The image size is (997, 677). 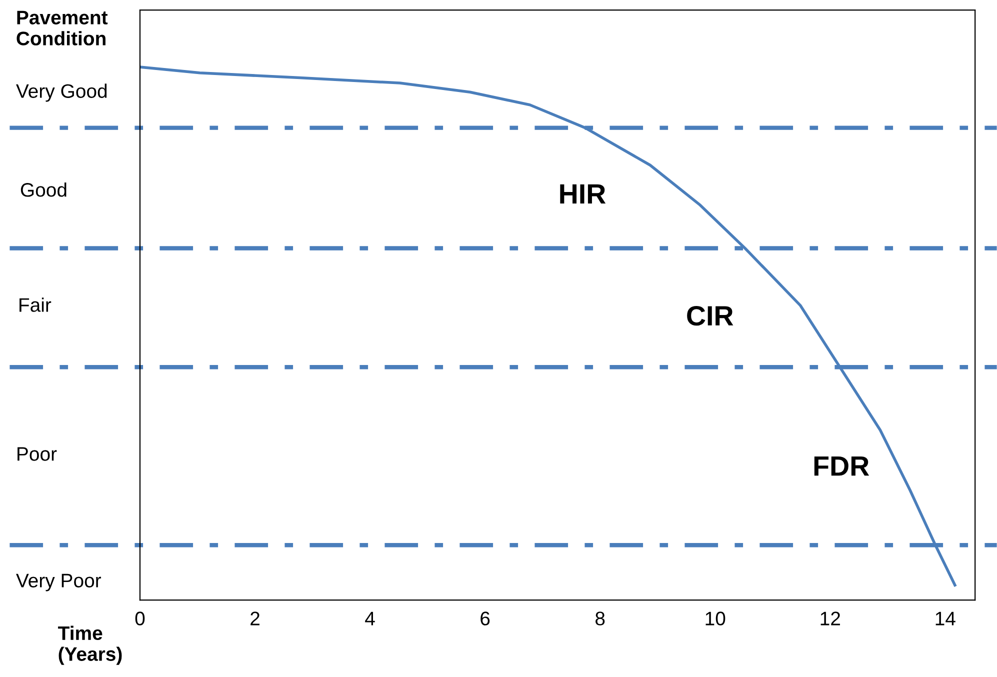 I want to click on text: Very Poor, so click(x=59, y=583).